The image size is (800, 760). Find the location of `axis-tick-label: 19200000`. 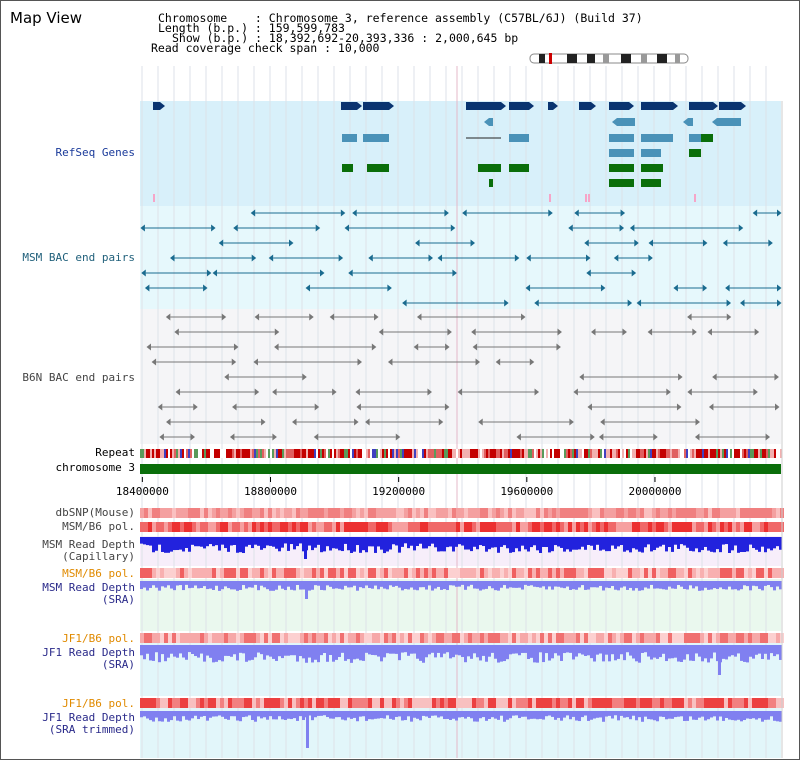

axis-tick-label: 19200000 is located at coordinates (398, 491).